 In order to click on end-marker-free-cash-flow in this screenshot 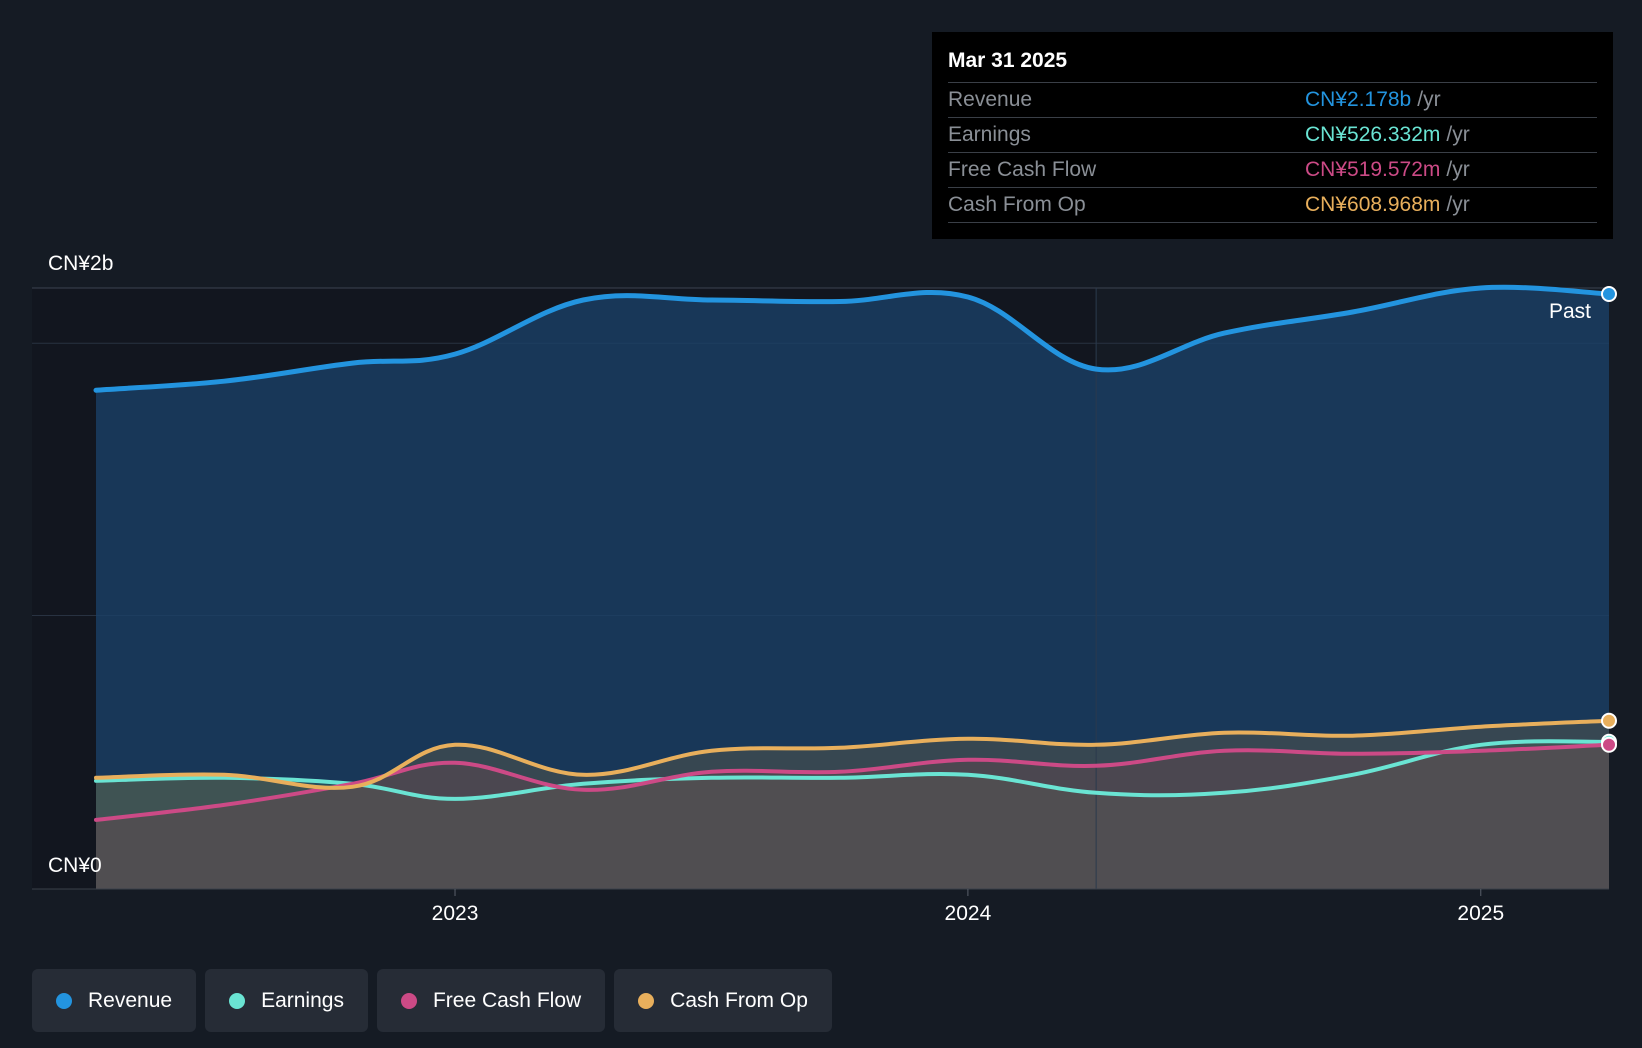, I will do `click(1609, 744)`.